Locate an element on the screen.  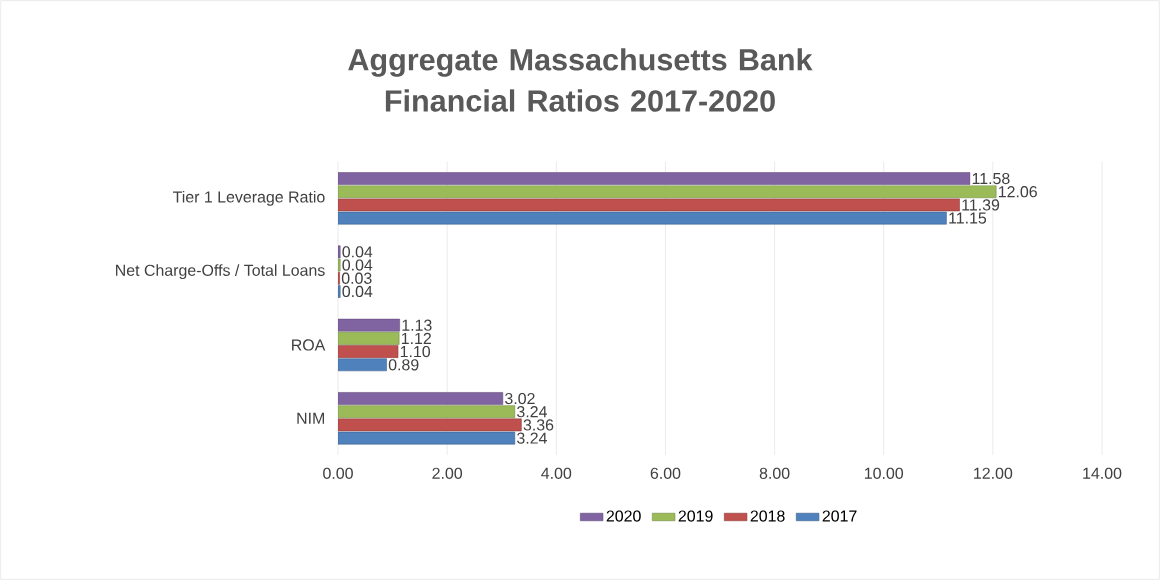
legend-label: 2020 is located at coordinates (623, 516).